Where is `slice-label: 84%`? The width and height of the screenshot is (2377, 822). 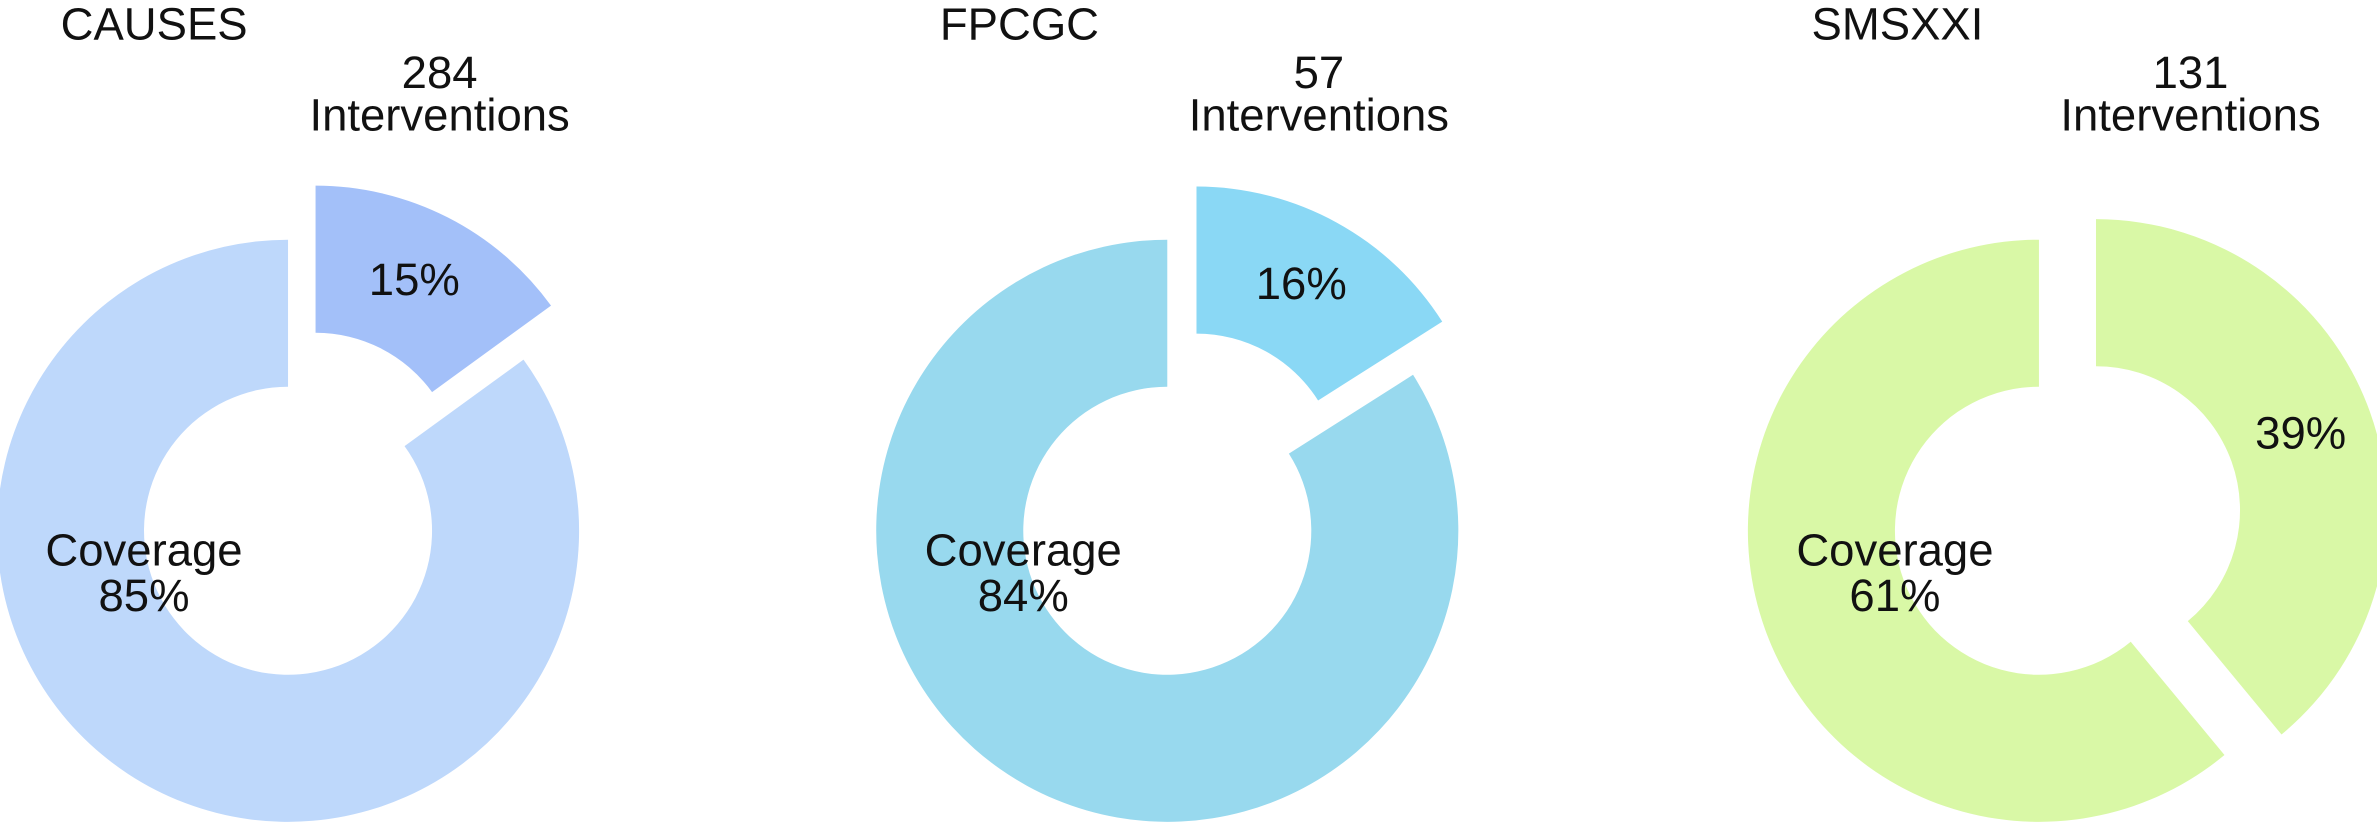
slice-label: 84% is located at coordinates (1023, 595).